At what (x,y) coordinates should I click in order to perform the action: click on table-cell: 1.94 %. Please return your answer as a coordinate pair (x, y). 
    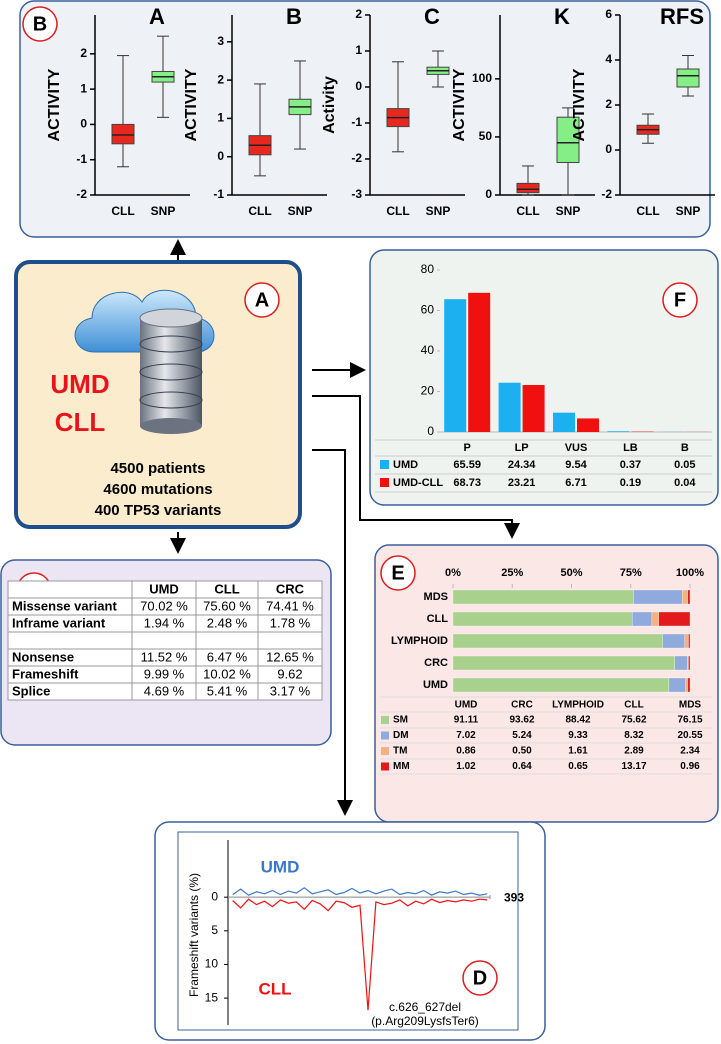
    Looking at the image, I should click on (164, 622).